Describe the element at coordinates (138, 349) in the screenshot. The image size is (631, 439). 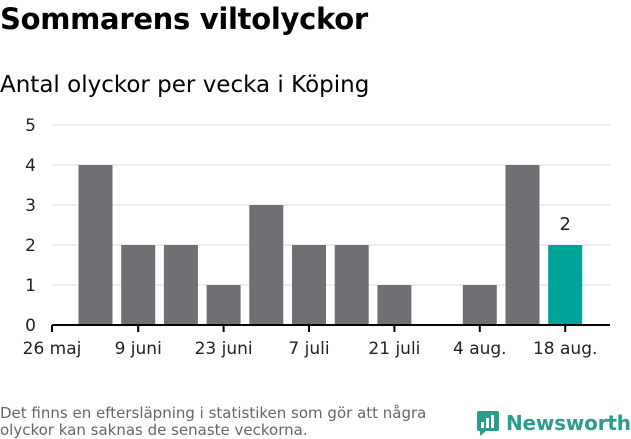
I see `x-tick-label: 9 juni` at that location.